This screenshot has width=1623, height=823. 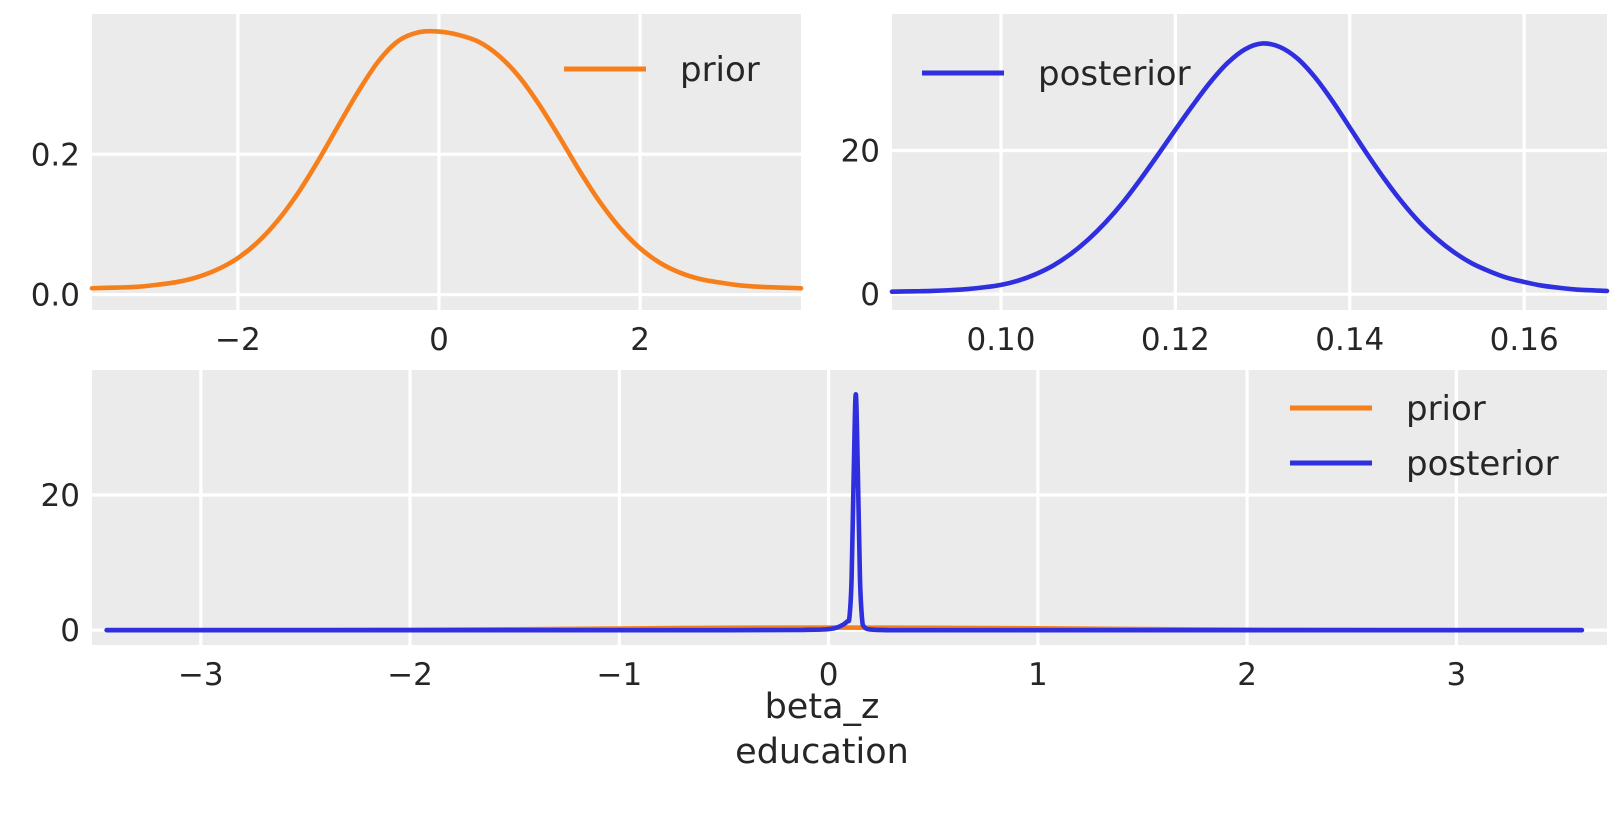 I want to click on x-tick-label: 1, so click(x=1038, y=675).